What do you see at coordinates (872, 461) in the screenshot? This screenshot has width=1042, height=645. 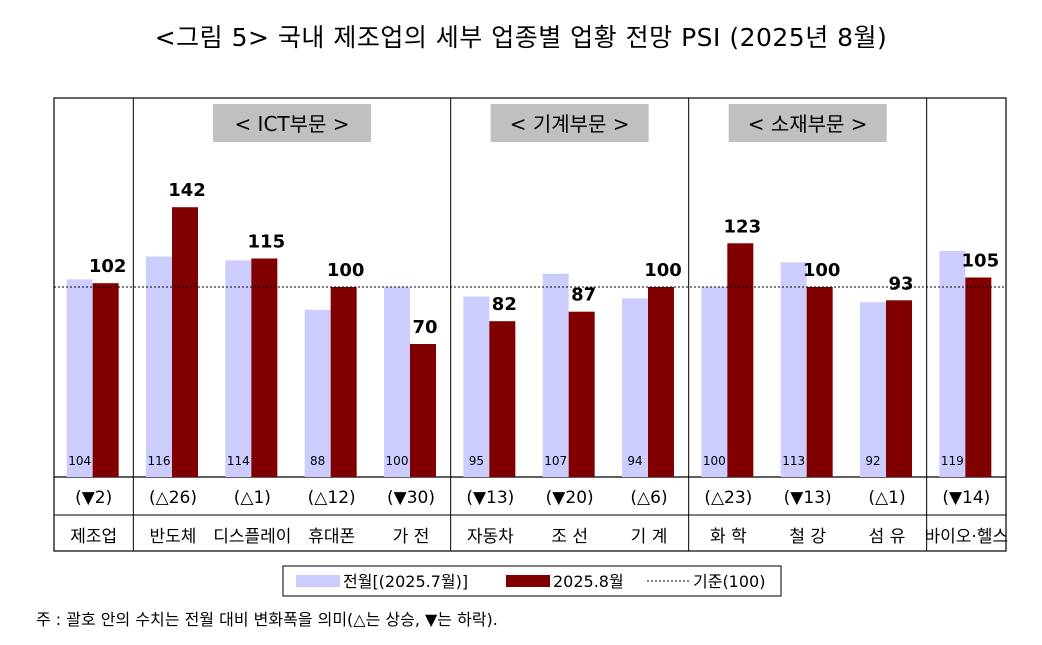 I see `bar-previous-value-label: 92` at bounding box center [872, 461].